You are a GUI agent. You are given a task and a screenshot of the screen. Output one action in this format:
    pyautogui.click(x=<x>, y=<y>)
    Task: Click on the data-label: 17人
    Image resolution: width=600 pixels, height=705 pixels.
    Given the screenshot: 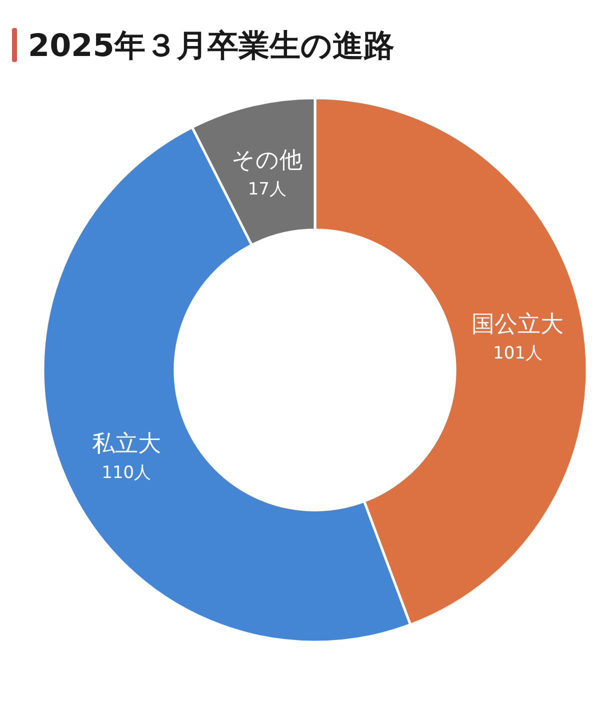 What is the action you would take?
    pyautogui.click(x=267, y=190)
    